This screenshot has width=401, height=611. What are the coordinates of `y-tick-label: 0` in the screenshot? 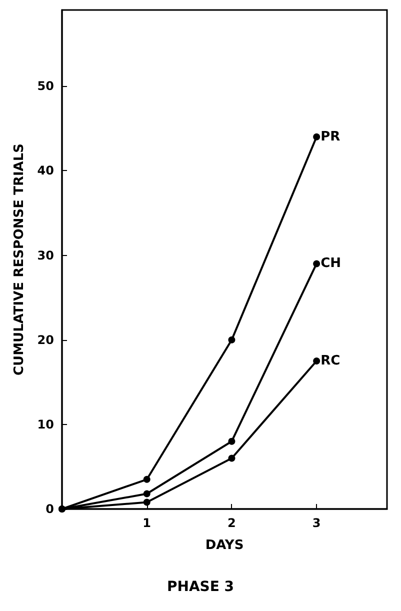 It's located at (50, 509).